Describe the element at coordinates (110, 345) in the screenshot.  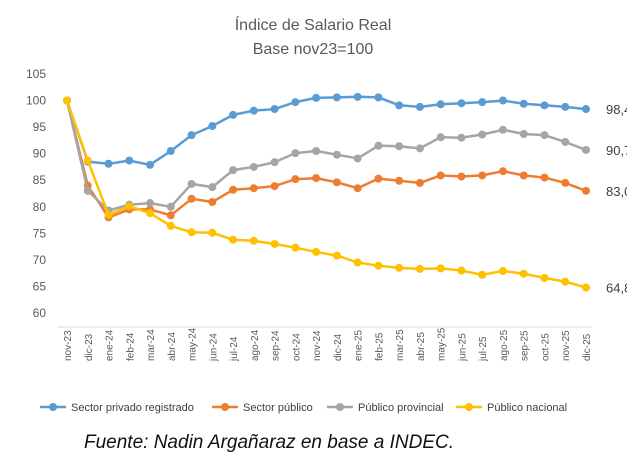
I see `x-tick-label: ene-24` at that location.